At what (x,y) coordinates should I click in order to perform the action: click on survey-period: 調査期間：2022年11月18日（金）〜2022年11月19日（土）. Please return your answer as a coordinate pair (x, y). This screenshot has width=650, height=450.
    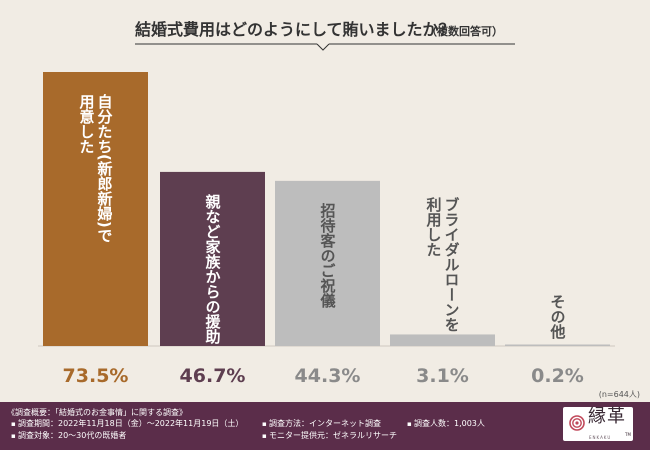
    Looking at the image, I should click on (127, 424).